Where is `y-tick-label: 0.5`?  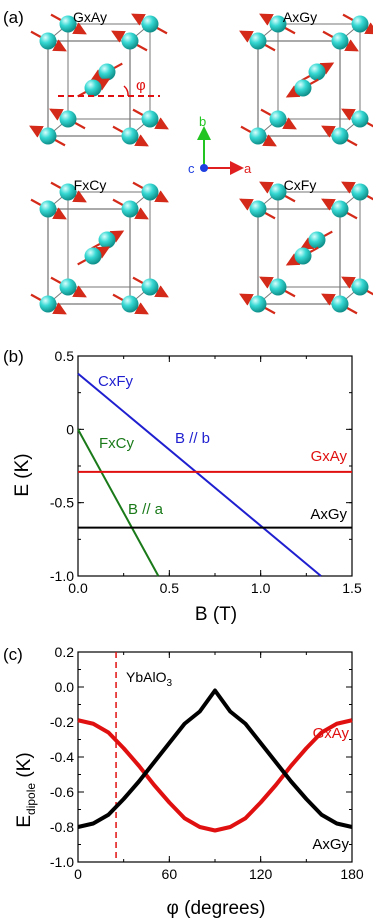 y-tick-label: 0.5 is located at coordinates (65, 356).